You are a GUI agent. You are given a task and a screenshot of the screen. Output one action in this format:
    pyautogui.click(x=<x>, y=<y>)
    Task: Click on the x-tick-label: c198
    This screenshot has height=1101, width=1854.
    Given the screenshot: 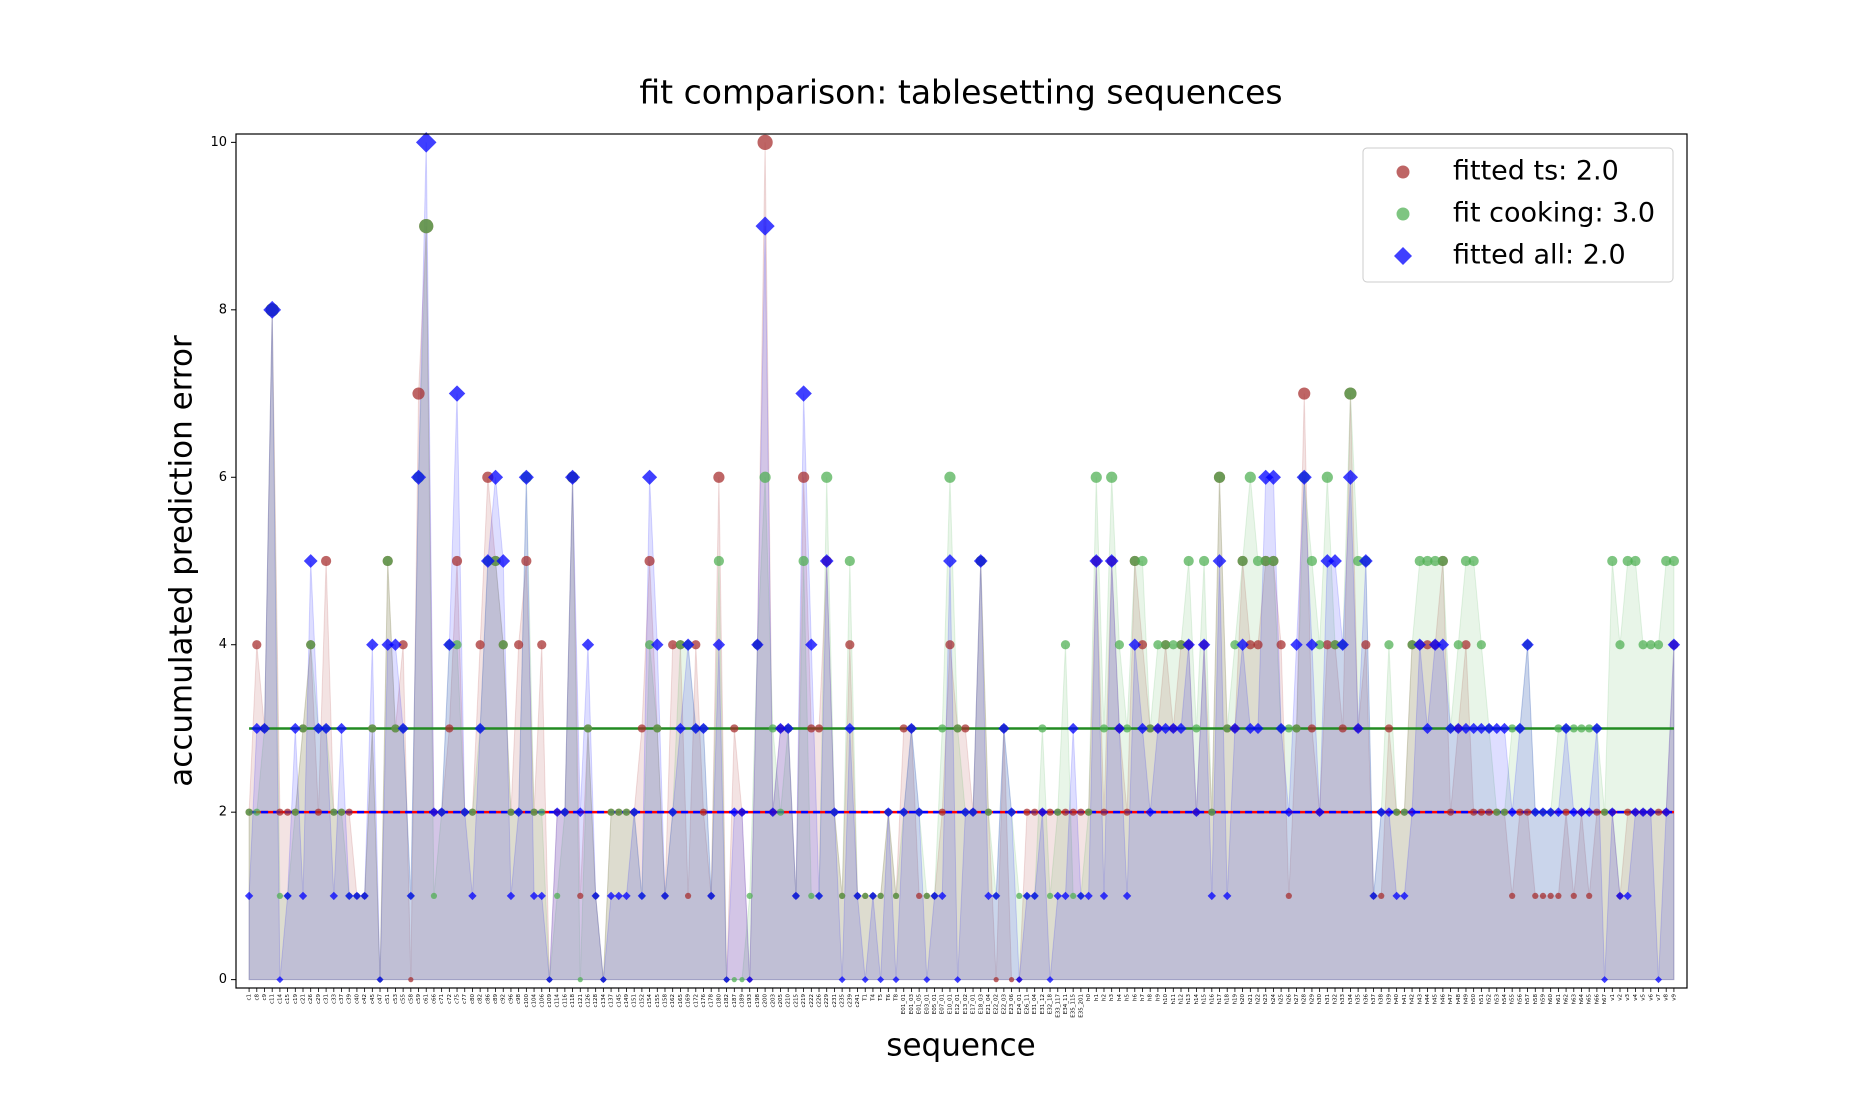 What is the action you would take?
    pyautogui.click(x=758, y=1001)
    